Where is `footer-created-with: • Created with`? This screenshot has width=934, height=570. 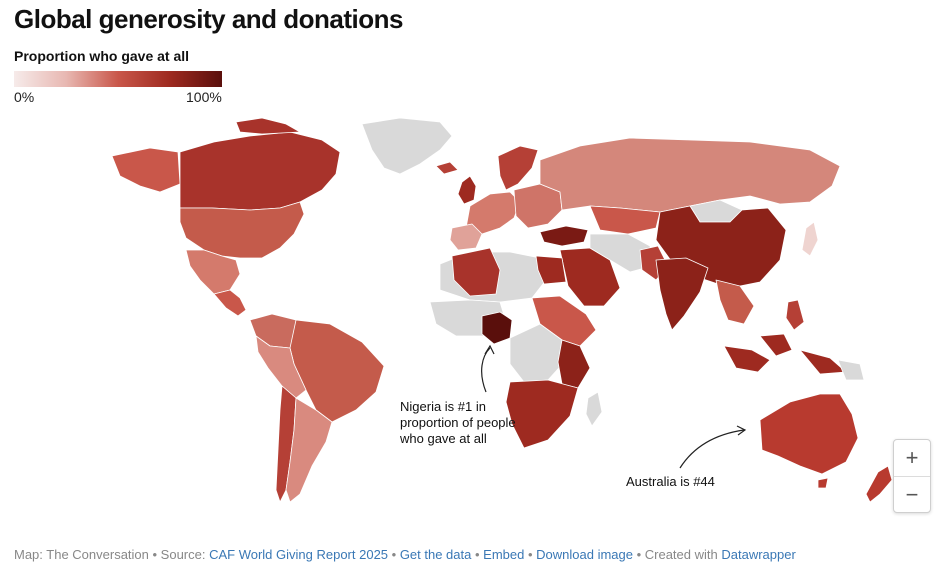
footer-created-with: • Created with is located at coordinates (677, 554).